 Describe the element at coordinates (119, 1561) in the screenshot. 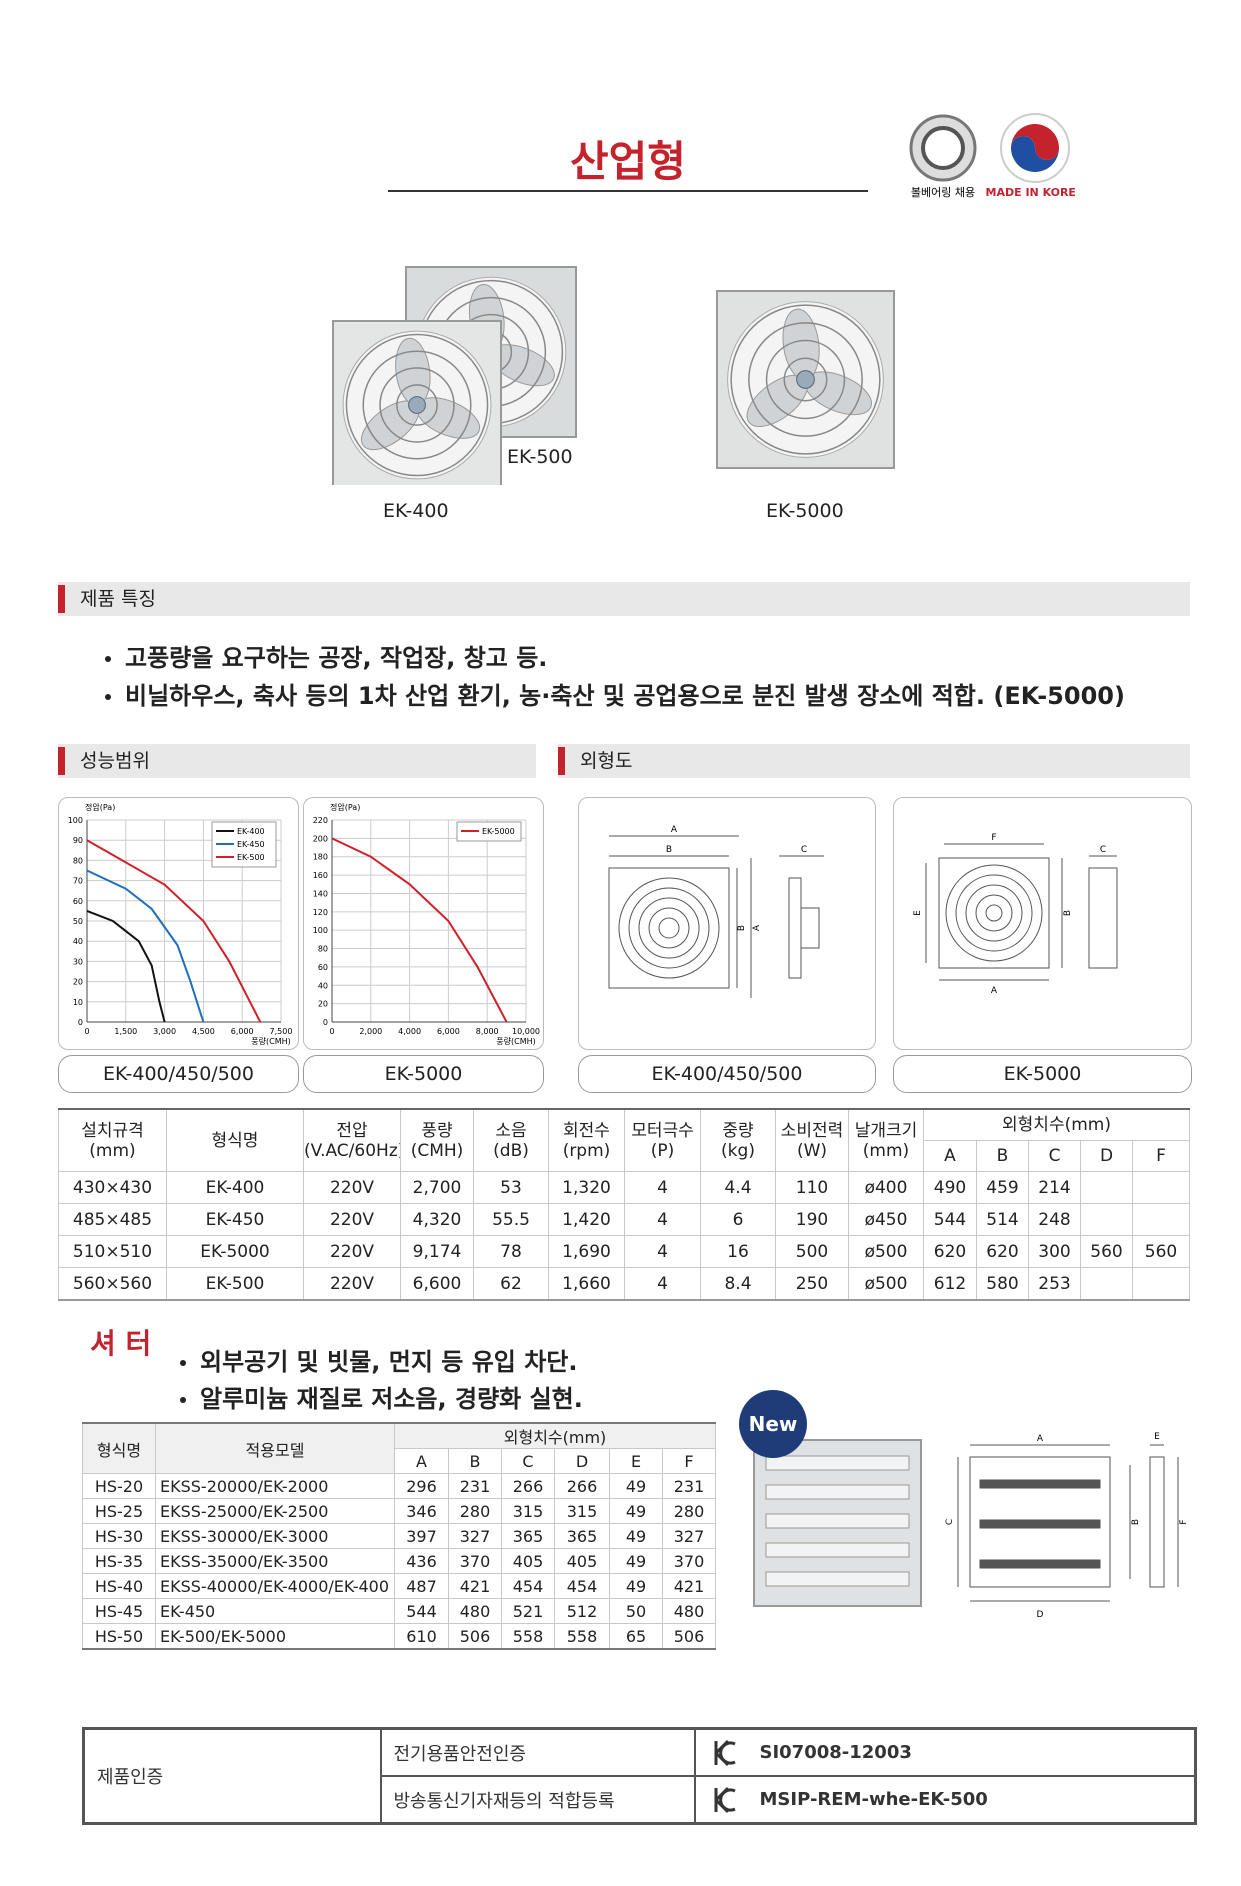

I see `table-cell: HS-35` at that location.